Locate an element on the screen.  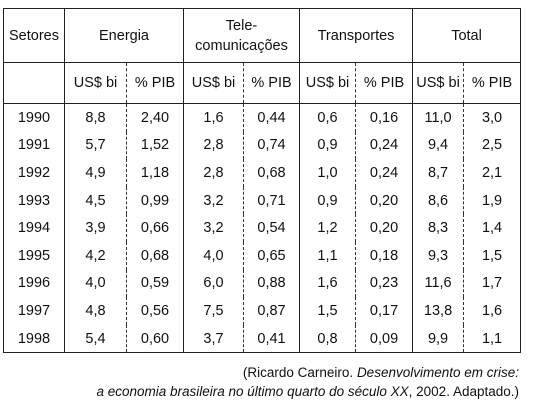
cell-transp-usd: 0,8 is located at coordinates (327, 338).